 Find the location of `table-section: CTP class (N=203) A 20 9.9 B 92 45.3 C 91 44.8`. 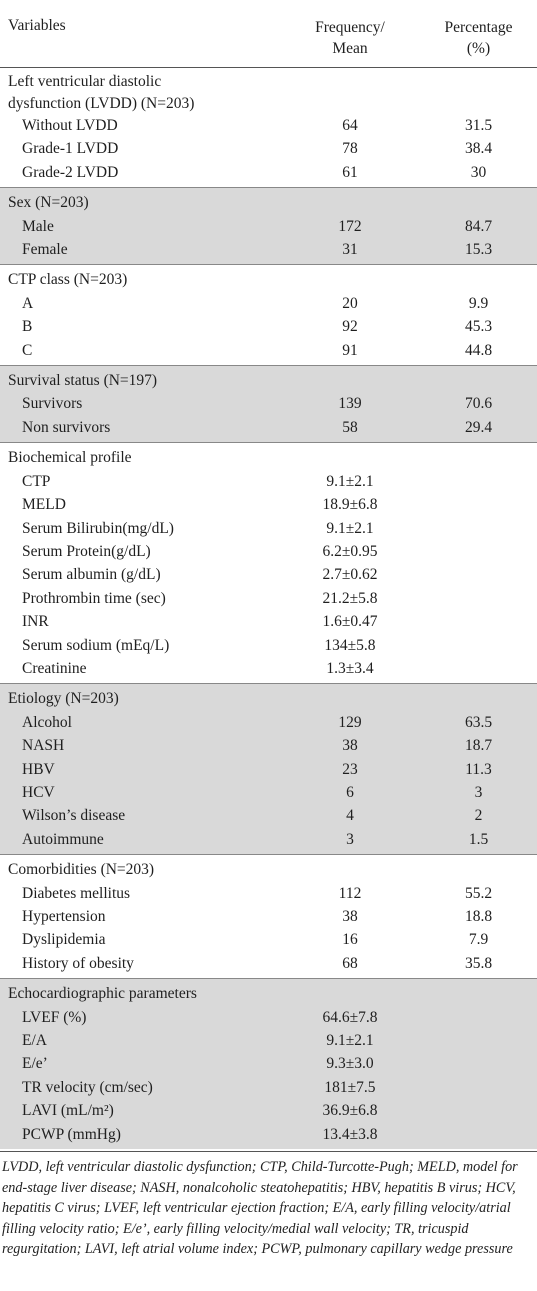

table-section: CTP class (N=203) A 20 9.9 B 92 45.3 C 91 44.8 is located at coordinates (268, 315).